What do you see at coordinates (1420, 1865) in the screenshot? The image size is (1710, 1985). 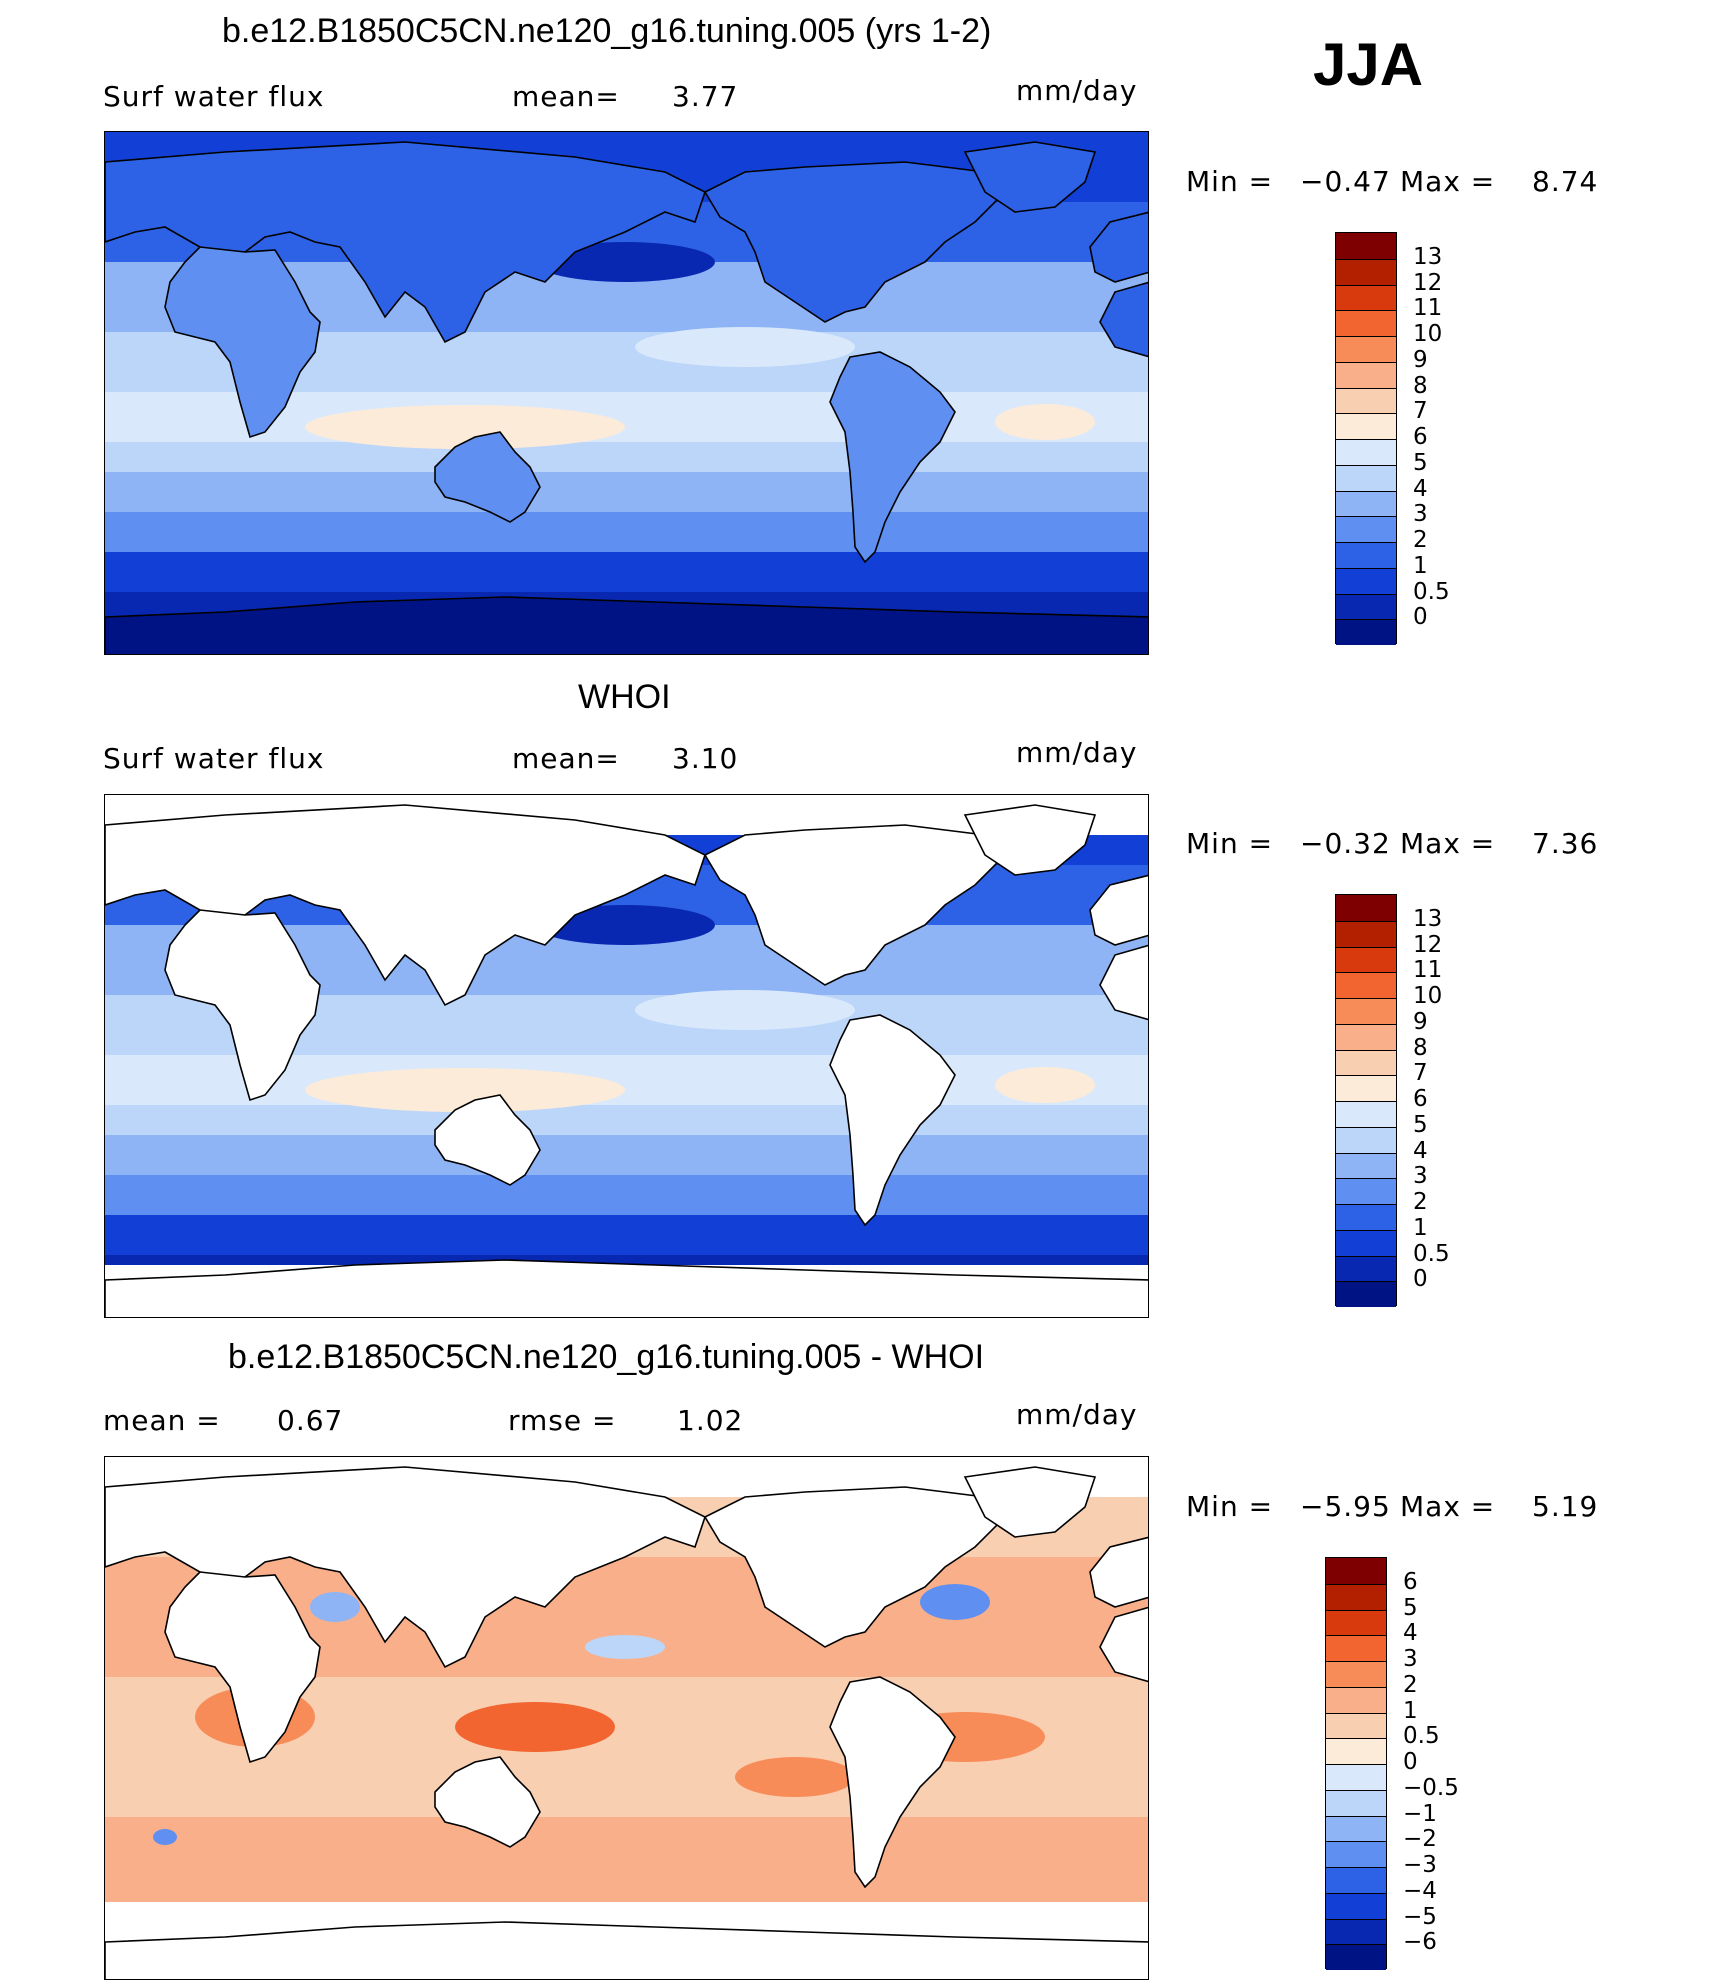 I see `colorbar-tick-label: −3` at bounding box center [1420, 1865].